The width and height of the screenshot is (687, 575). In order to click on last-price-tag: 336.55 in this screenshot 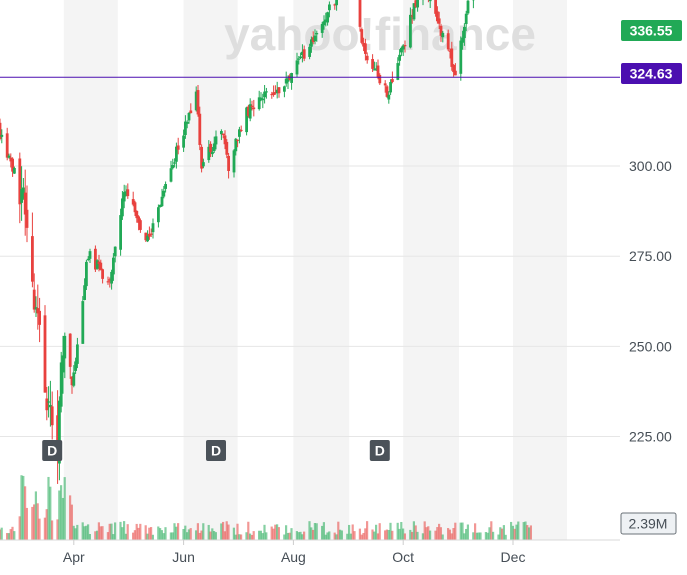, I will do `click(651, 30)`.